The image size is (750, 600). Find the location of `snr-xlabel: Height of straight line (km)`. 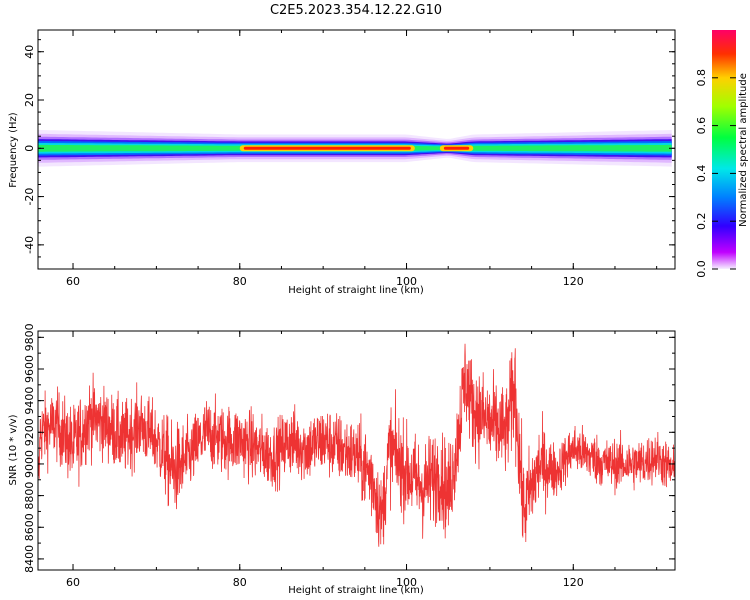

snr-xlabel: Height of straight line (km) is located at coordinates (356, 590).